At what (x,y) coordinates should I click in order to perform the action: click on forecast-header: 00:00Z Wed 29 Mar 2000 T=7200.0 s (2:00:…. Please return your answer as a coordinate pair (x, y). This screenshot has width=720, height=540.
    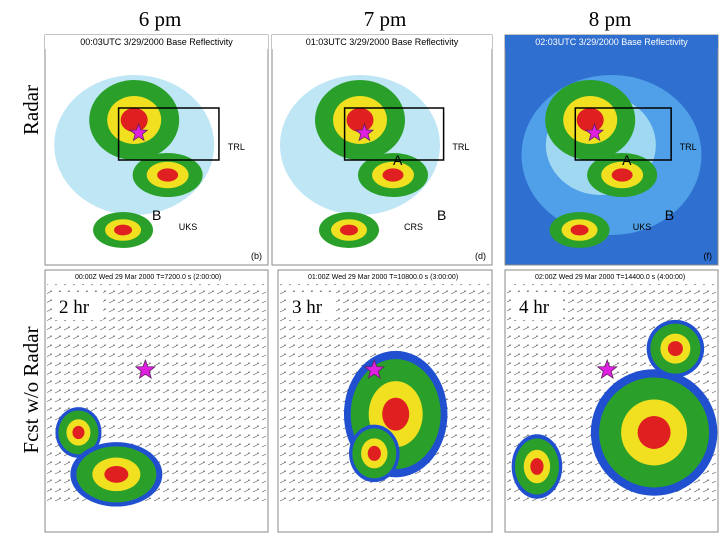
    Looking at the image, I should click on (148, 277).